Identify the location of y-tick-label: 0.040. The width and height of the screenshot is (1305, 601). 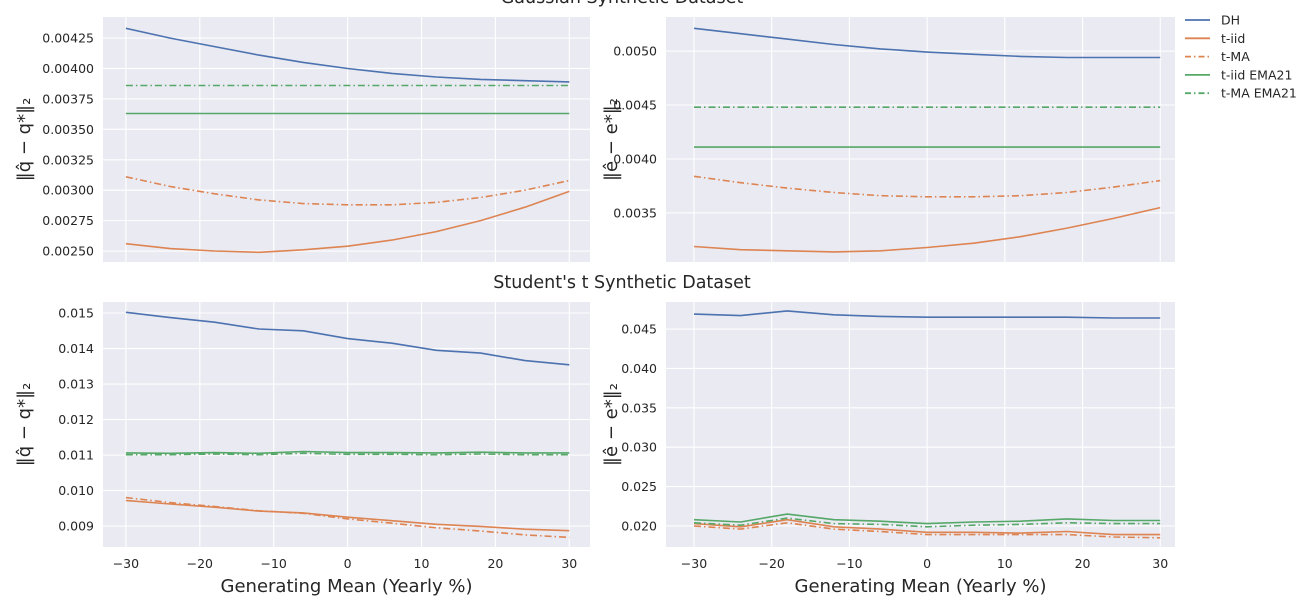
(639, 368).